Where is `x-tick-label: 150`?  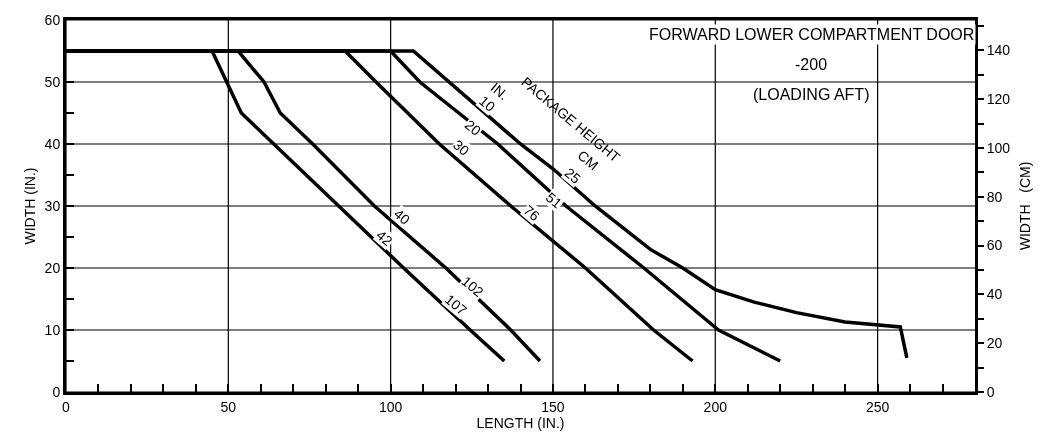 x-tick-label: 150 is located at coordinates (553, 406).